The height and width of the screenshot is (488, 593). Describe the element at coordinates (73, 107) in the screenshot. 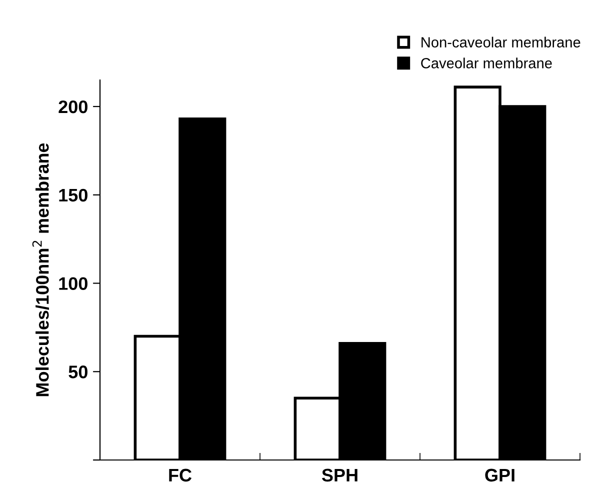

I see `y-tick-label: 200` at that location.